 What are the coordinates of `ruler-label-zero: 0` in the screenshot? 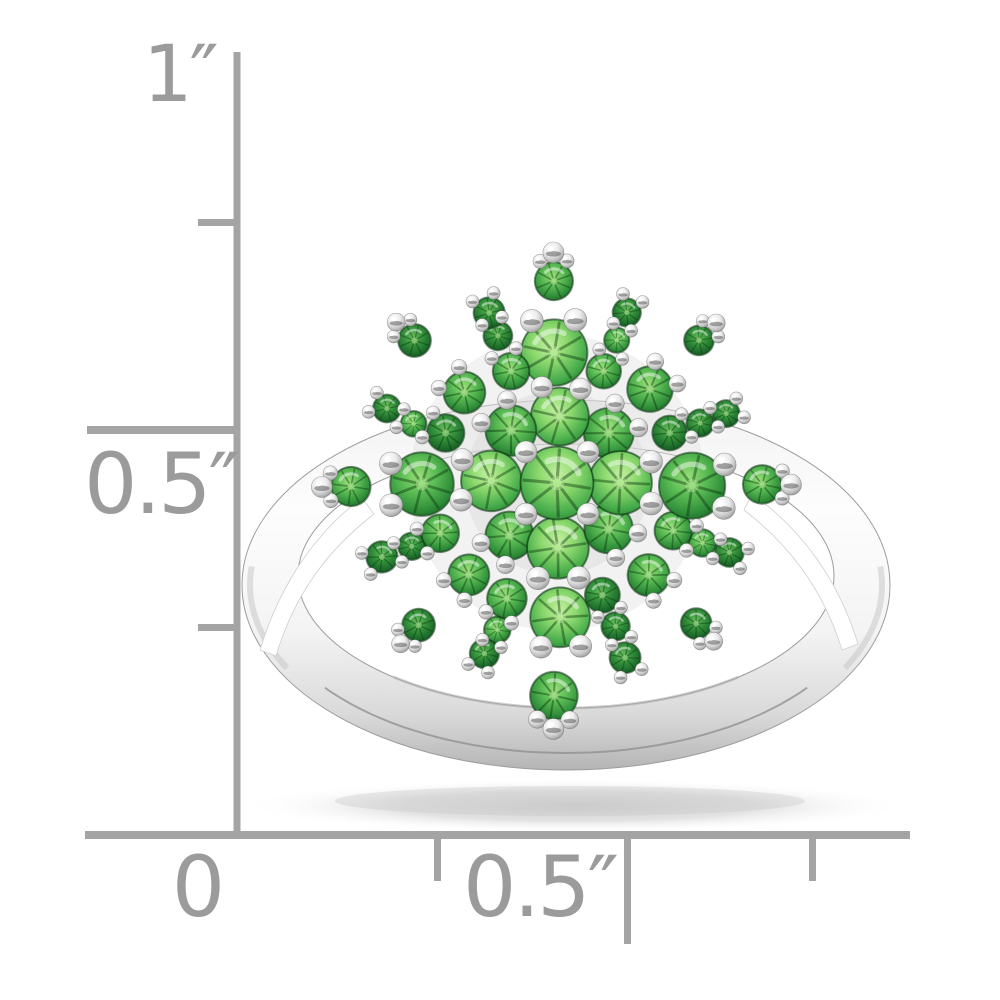 It's located at (197, 887).